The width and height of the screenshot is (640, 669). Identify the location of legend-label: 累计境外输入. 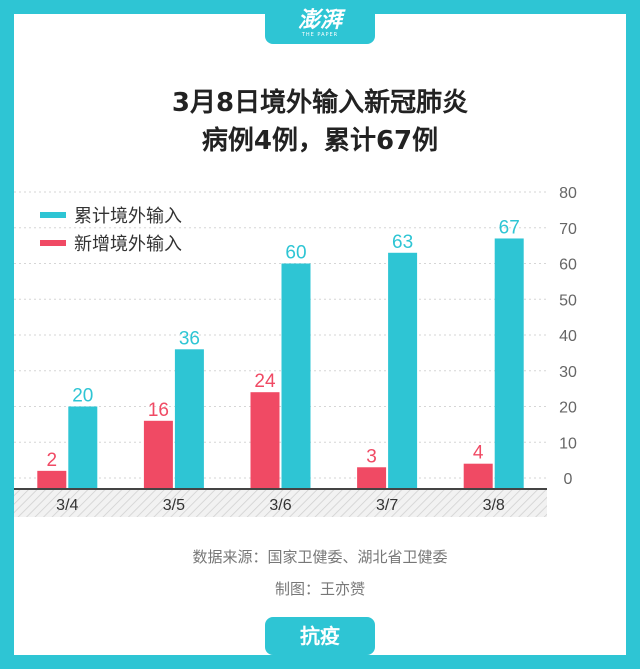
(128, 216).